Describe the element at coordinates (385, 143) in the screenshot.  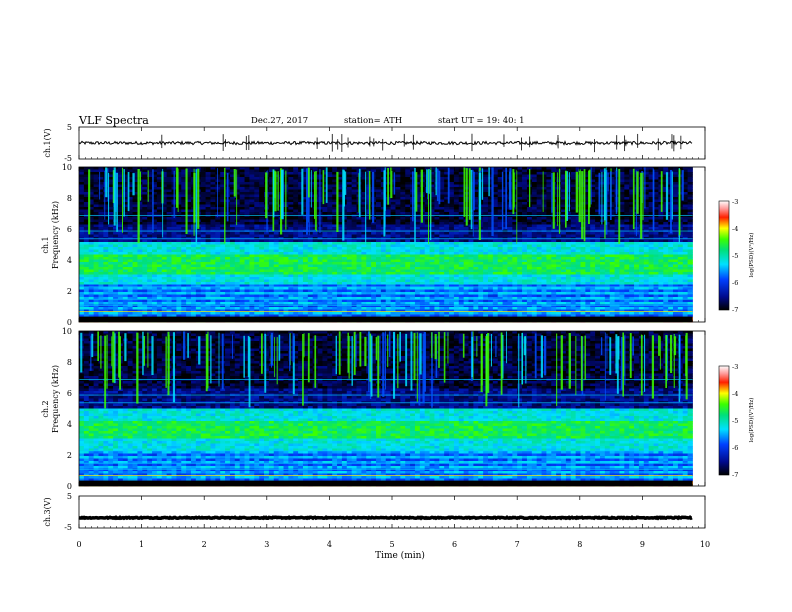
I see `waveform-line` at that location.